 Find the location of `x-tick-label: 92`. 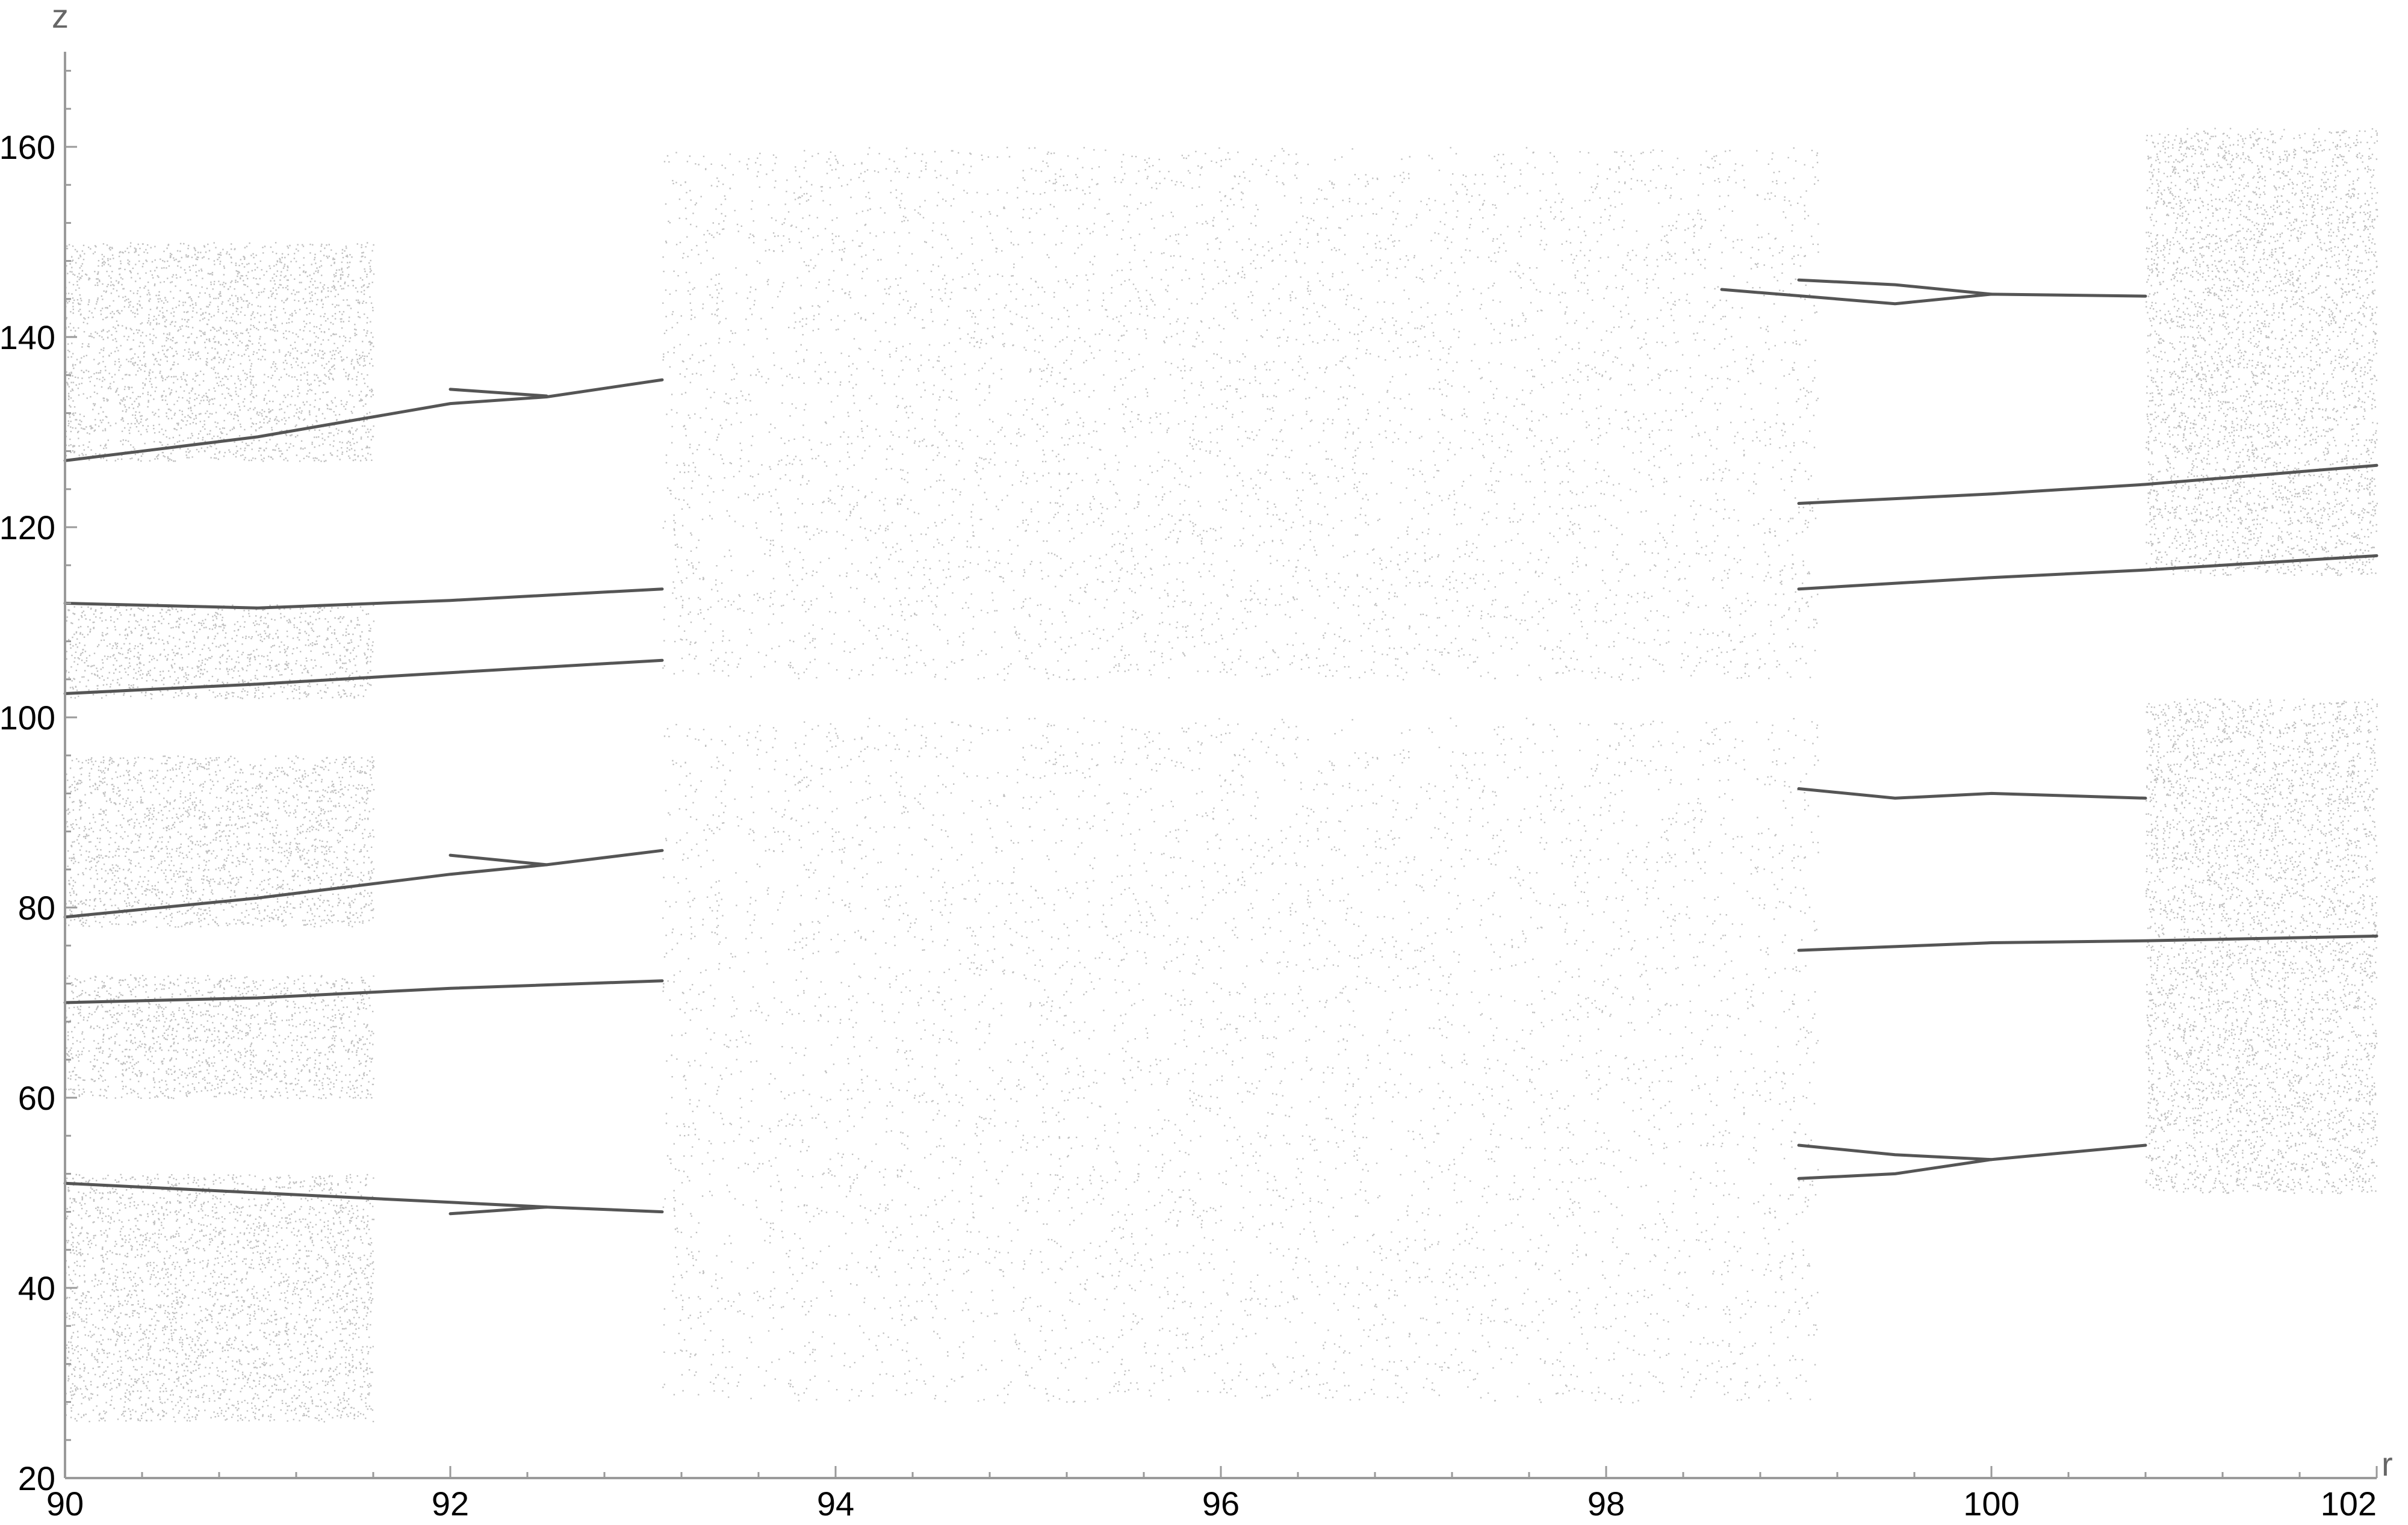

x-tick-label: 92 is located at coordinates (450, 1504).